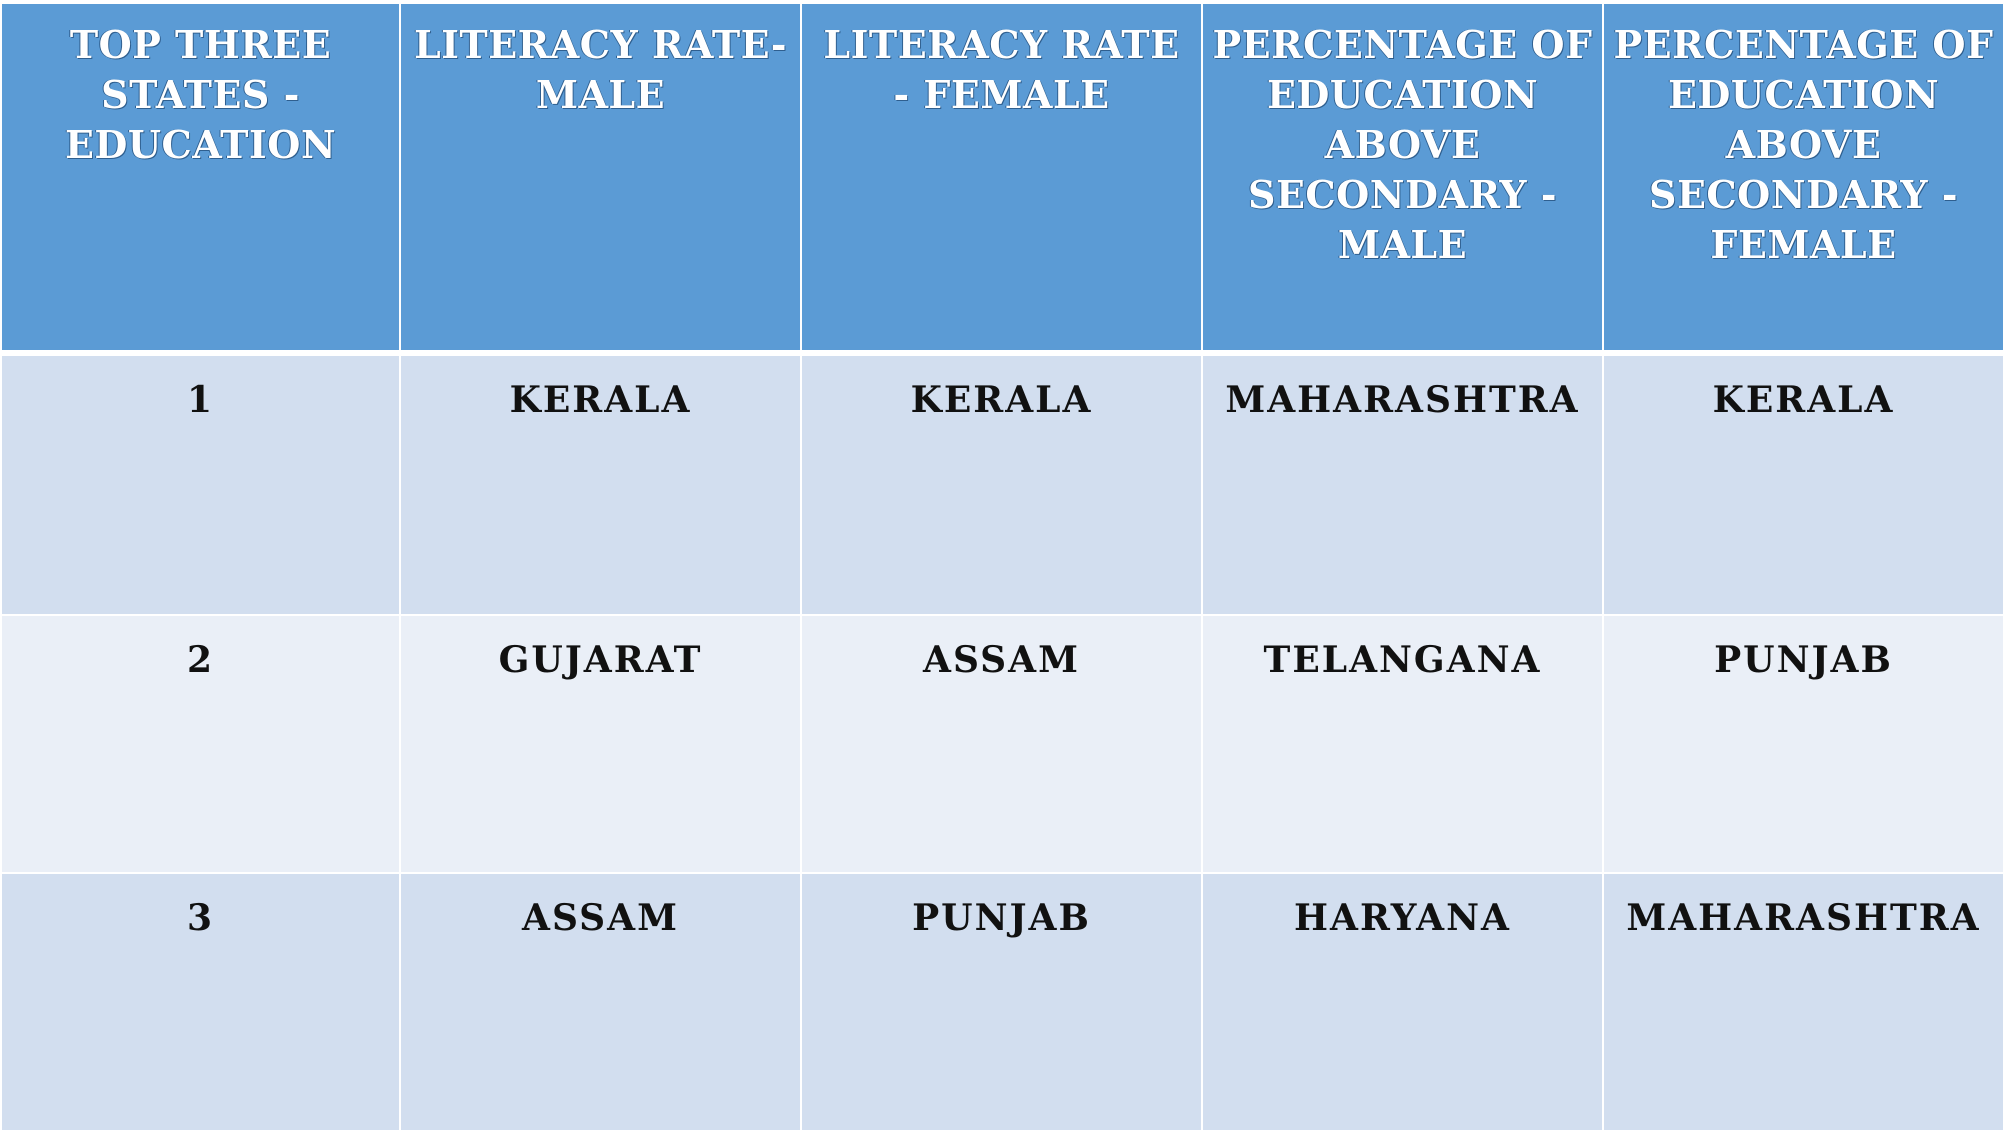  What do you see at coordinates (200, 745) in the screenshot?
I see `table-cell-rank: 2` at bounding box center [200, 745].